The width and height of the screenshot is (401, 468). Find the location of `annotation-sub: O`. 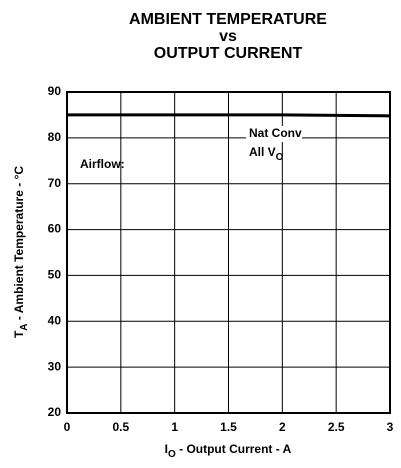

annotation-sub: O is located at coordinates (280, 157).